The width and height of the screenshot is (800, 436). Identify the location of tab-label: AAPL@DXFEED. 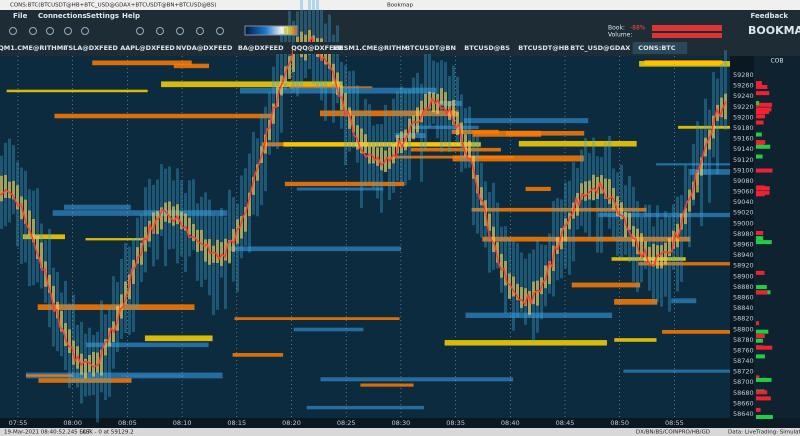
(147, 48).